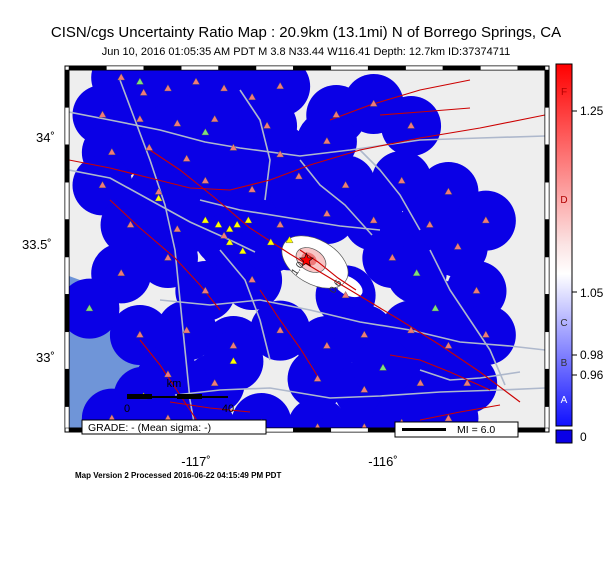 This screenshot has height=570, width=612. What do you see at coordinates (476, 430) in the screenshot?
I see `mi-label: MI = 6.0` at bounding box center [476, 430].